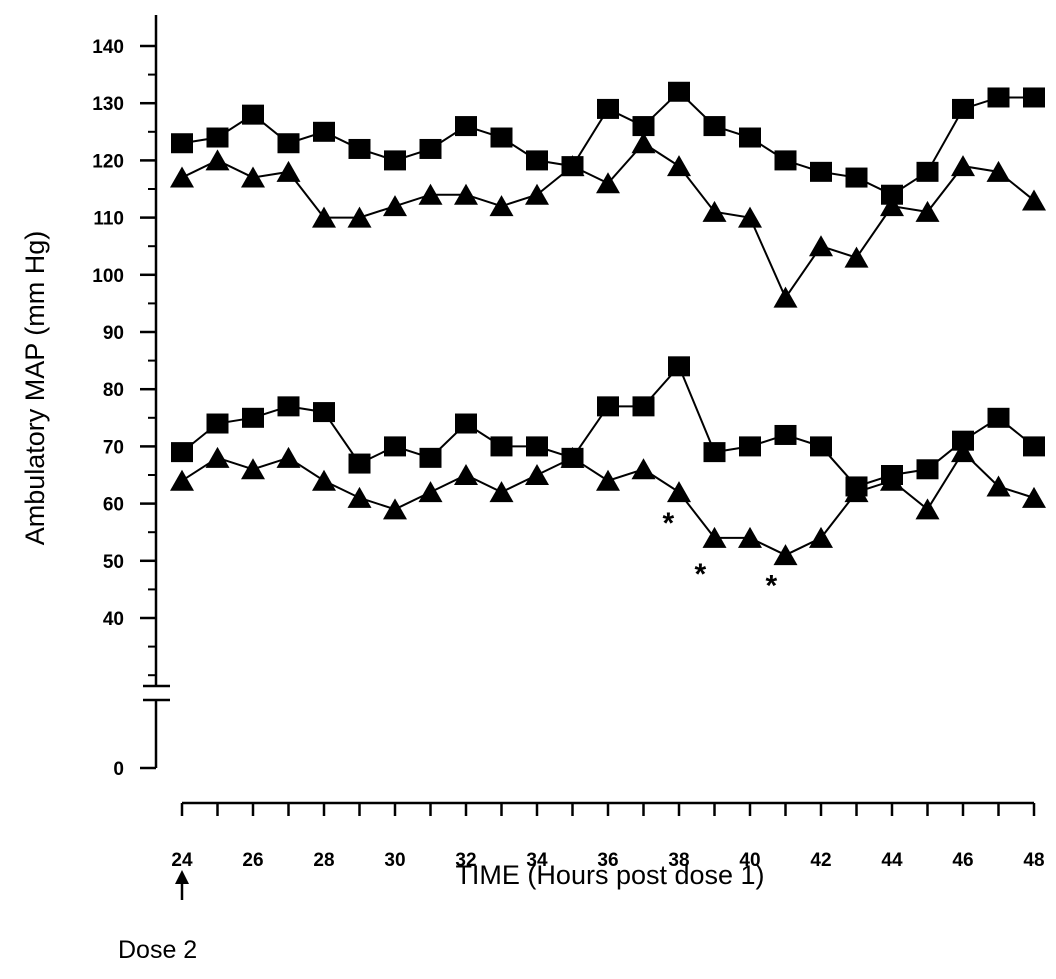 Image resolution: width=1056 pixels, height=979 pixels. I want to click on dose-arrow-head, so click(182, 877).